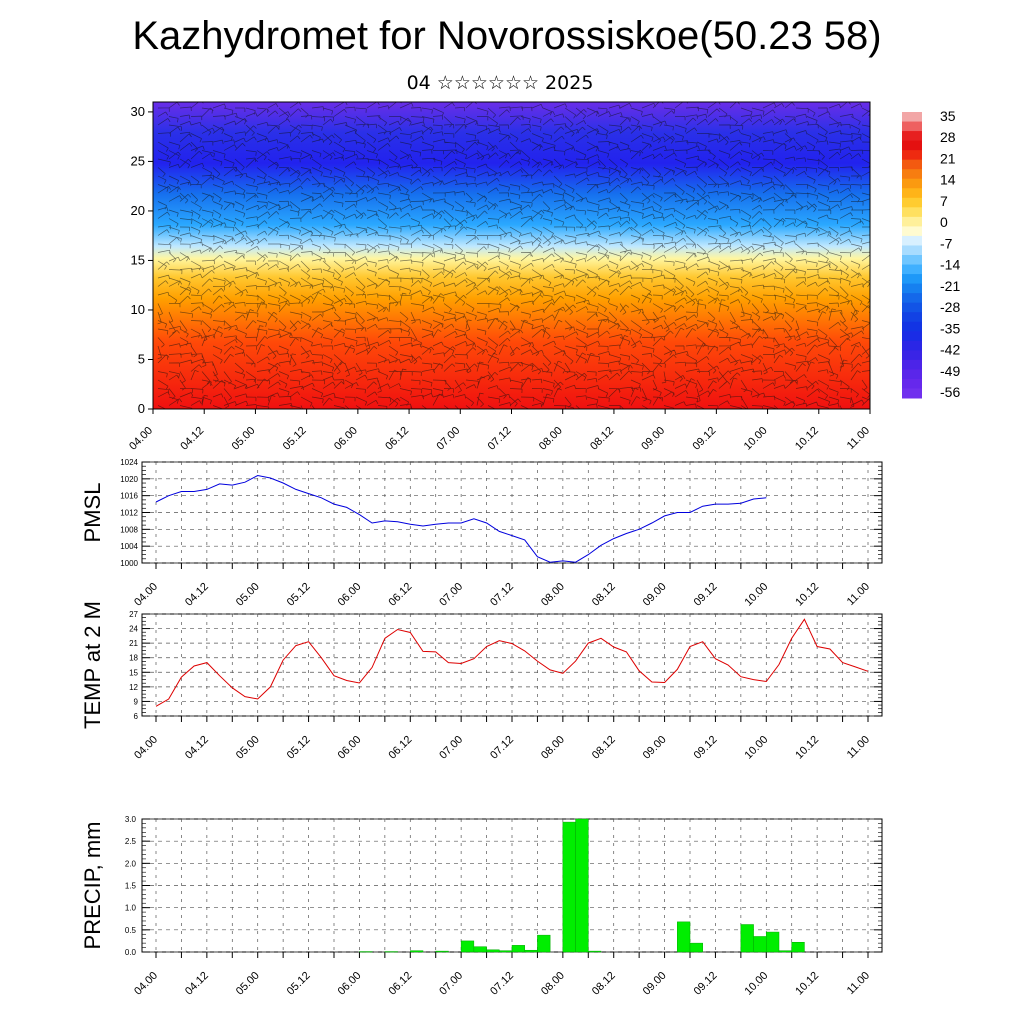 This screenshot has height=1024, width=1024. I want to click on colorbar-label: 28, so click(948, 137).